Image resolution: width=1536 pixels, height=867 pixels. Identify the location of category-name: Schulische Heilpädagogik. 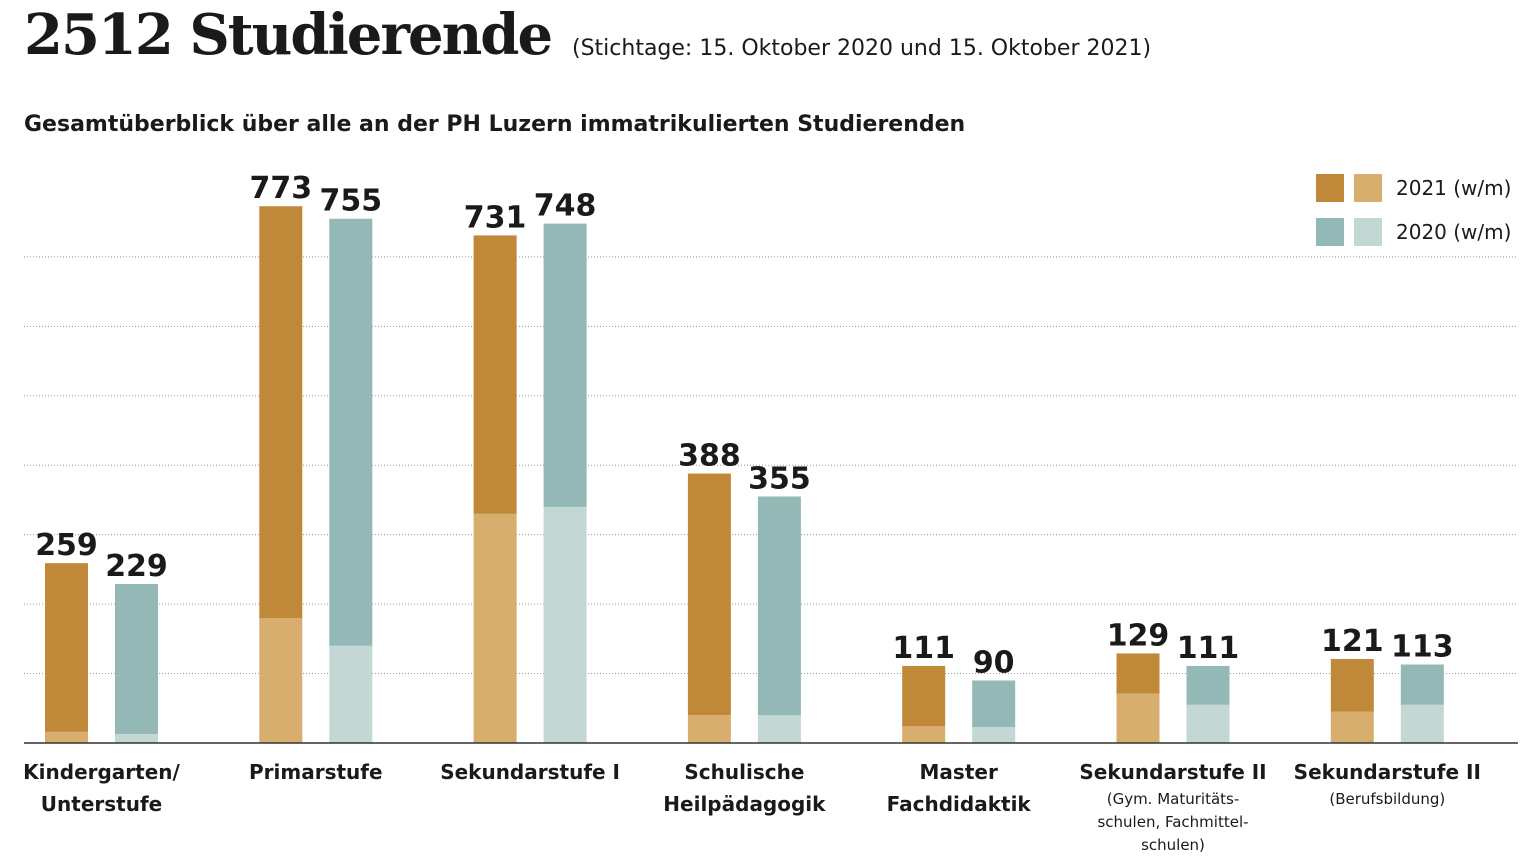
(744, 788).